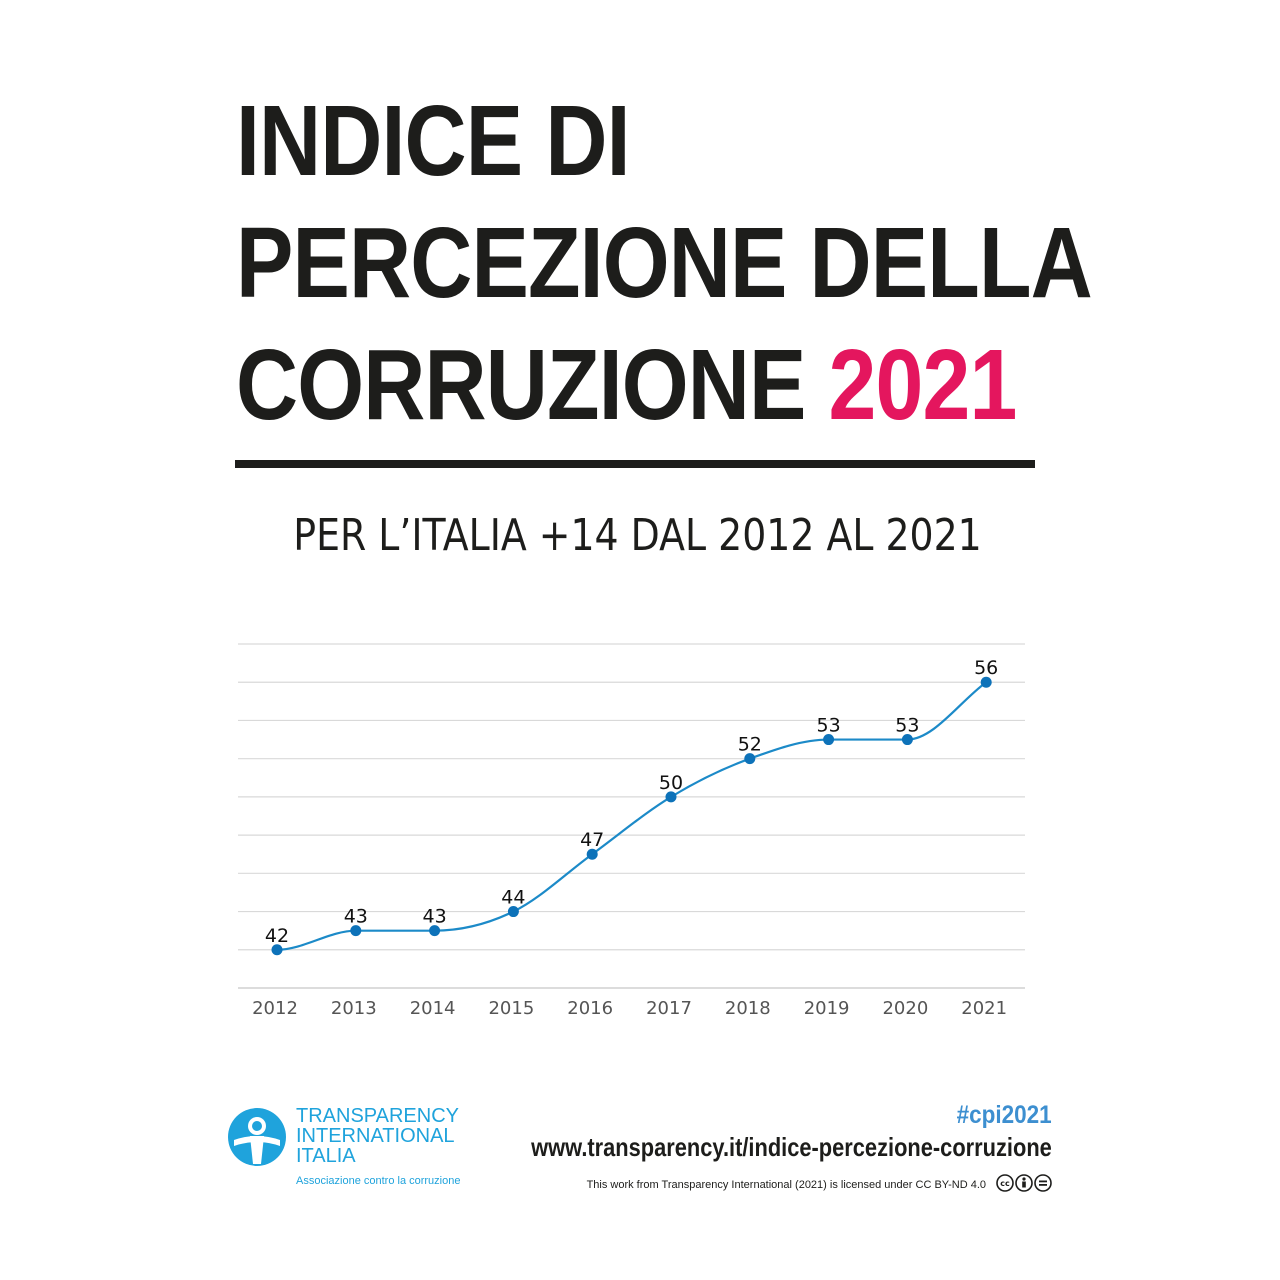 This screenshot has height=1280, width=1280. I want to click on x-tick-label: 2014, so click(433, 1008).